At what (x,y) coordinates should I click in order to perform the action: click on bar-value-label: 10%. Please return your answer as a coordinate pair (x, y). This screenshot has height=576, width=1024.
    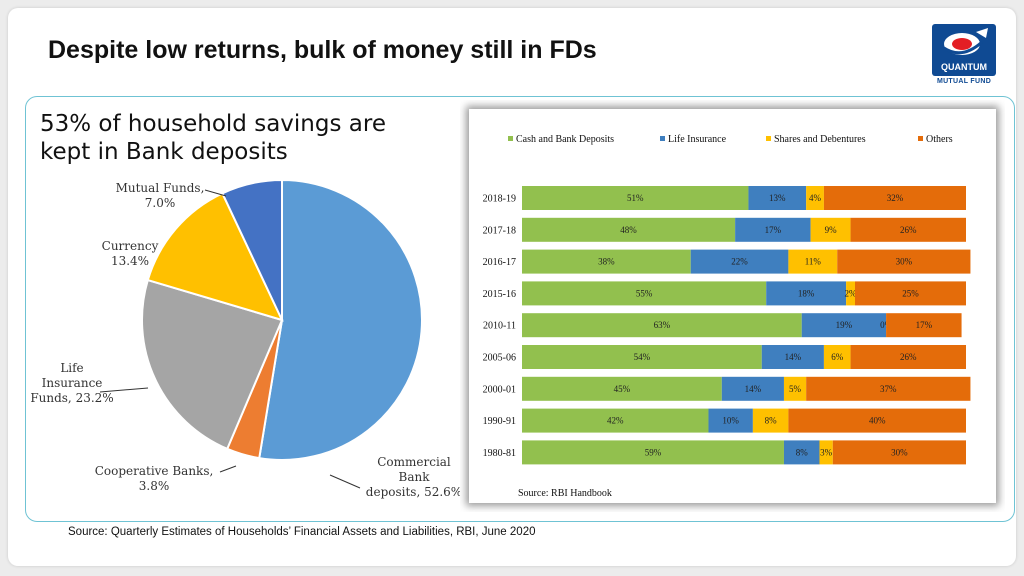
    Looking at the image, I should click on (730, 421).